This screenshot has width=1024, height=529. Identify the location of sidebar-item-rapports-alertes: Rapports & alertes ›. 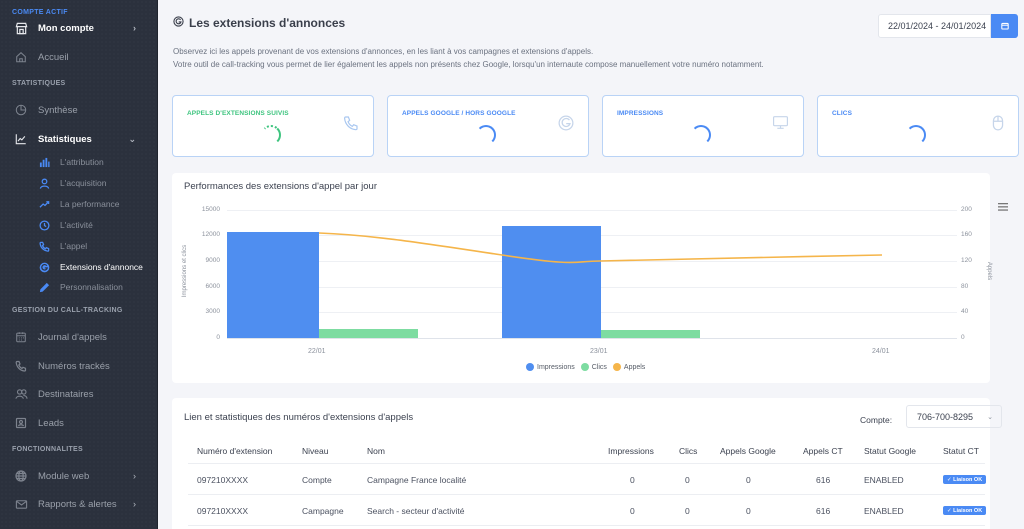
(79, 504).